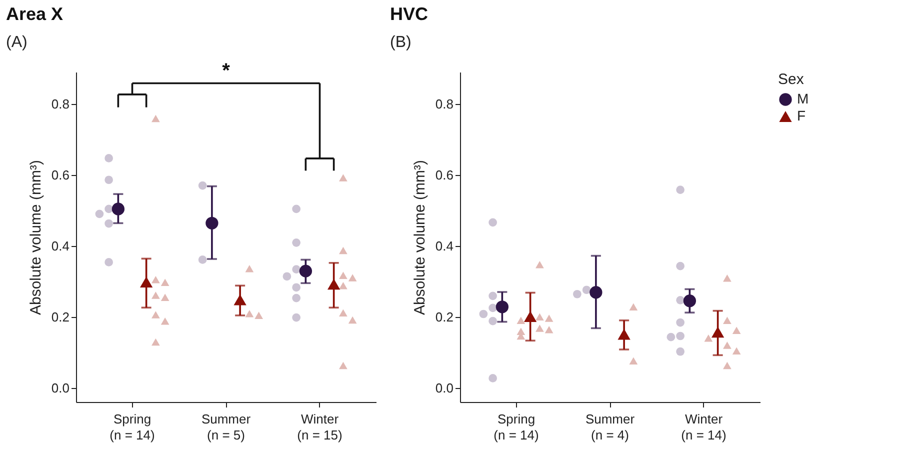 This screenshot has width=915, height=462. What do you see at coordinates (791, 79) in the screenshot?
I see `legend-title: Sex` at bounding box center [791, 79].